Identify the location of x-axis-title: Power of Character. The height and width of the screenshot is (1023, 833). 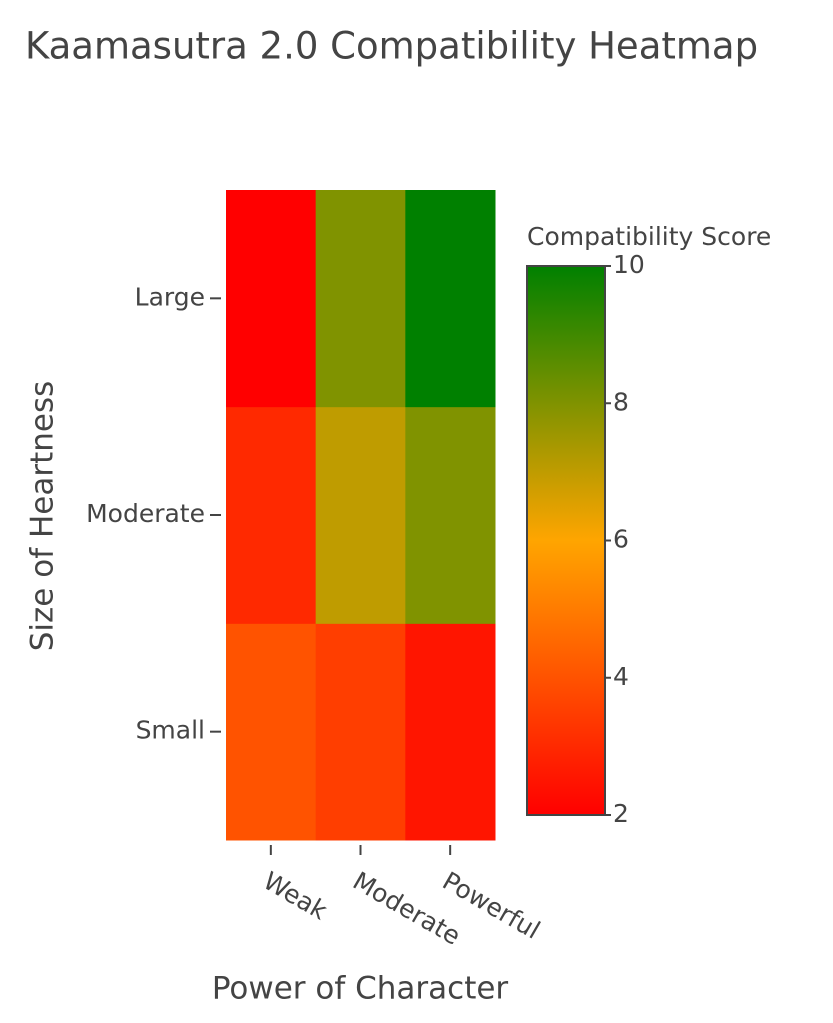
(360, 989).